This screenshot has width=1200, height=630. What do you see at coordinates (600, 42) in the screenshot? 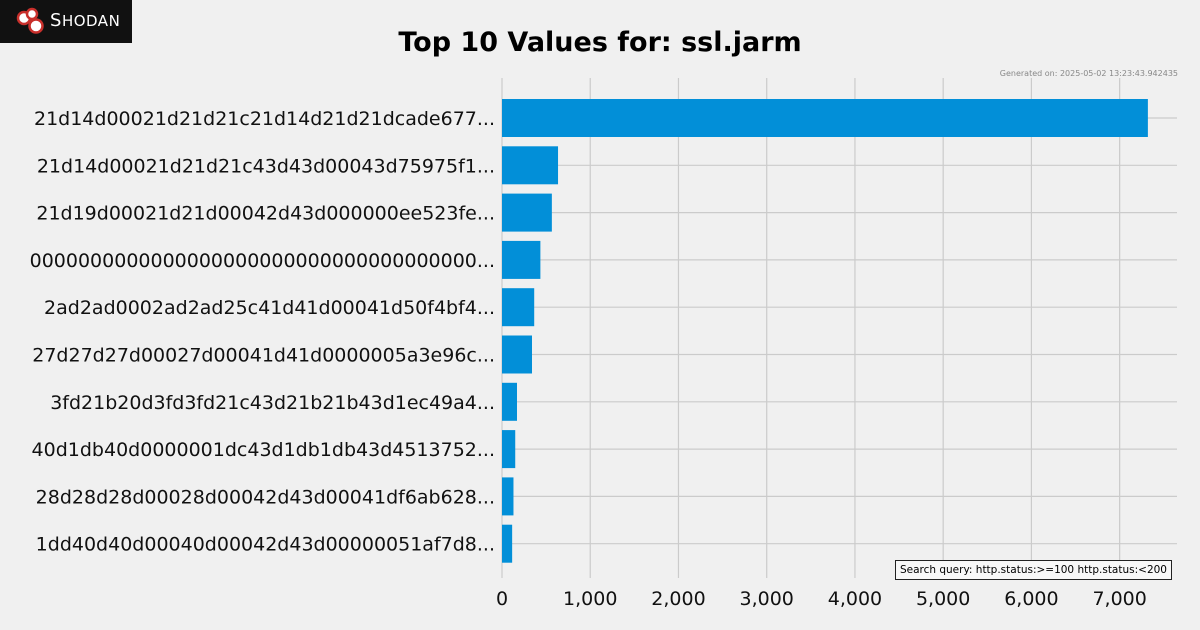
I see `chart-title: Top 10 Values for: ssl.jarm` at bounding box center [600, 42].